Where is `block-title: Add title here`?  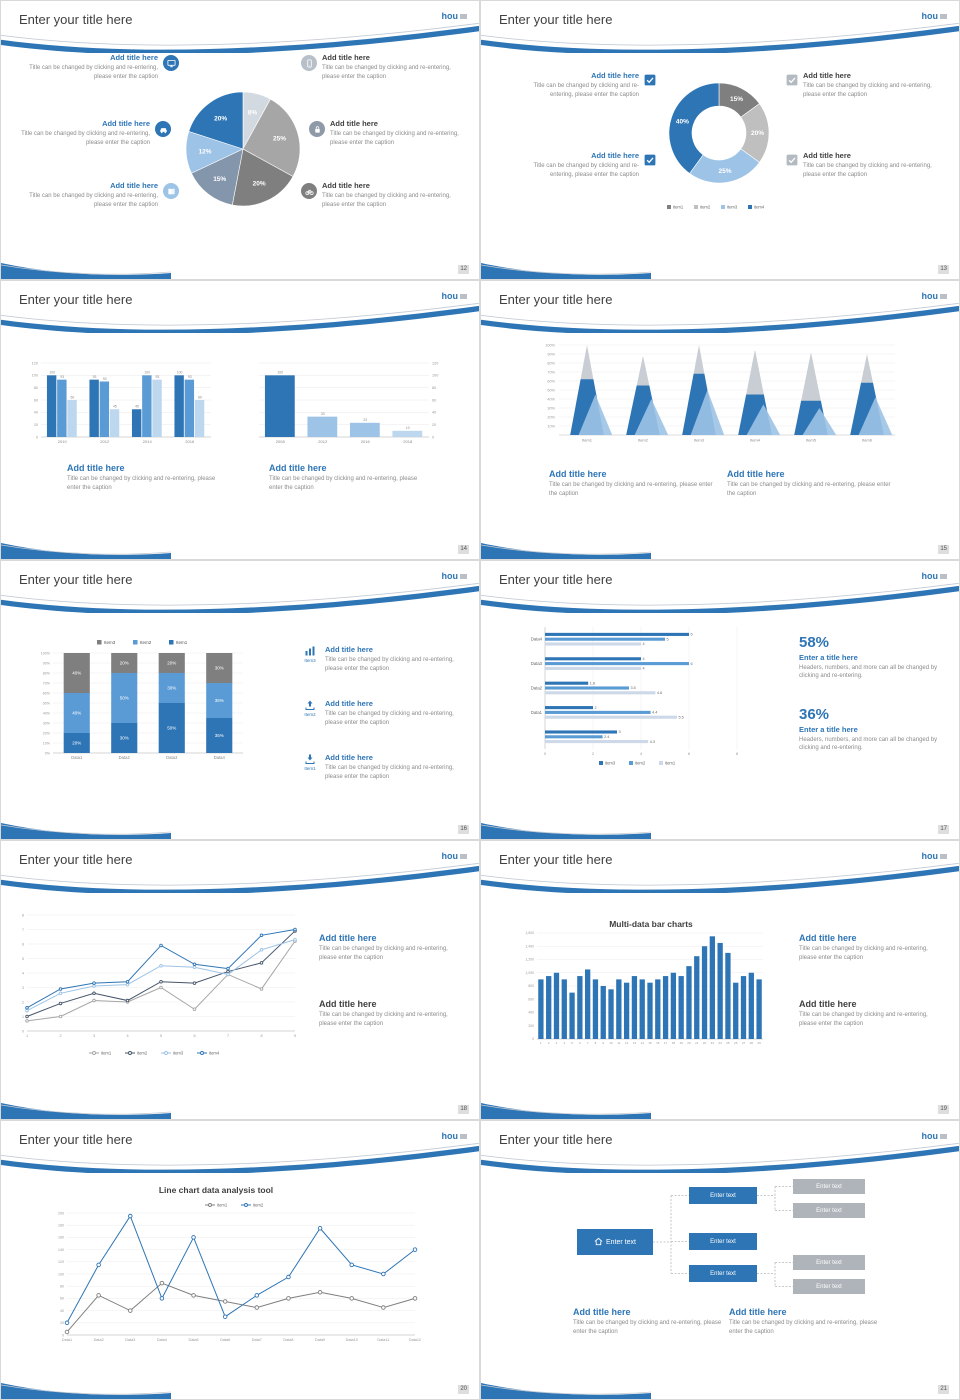 block-title: Add title here is located at coordinates (828, 1004).